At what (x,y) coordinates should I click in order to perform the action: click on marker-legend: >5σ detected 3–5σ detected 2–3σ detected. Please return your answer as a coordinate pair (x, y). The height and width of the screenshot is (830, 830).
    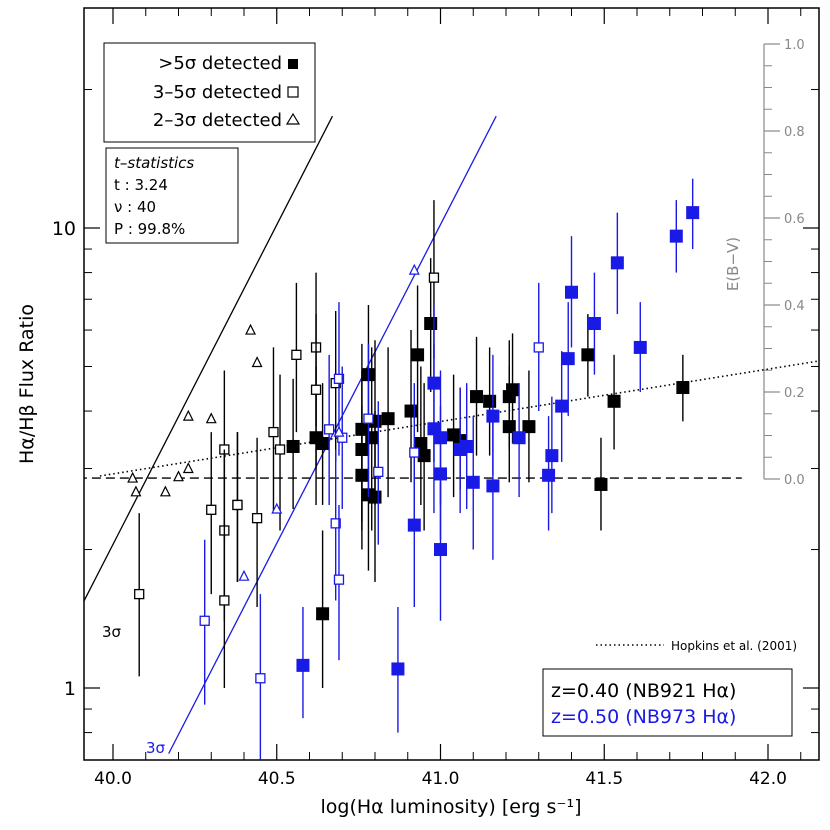
    Looking at the image, I should click on (209, 92).